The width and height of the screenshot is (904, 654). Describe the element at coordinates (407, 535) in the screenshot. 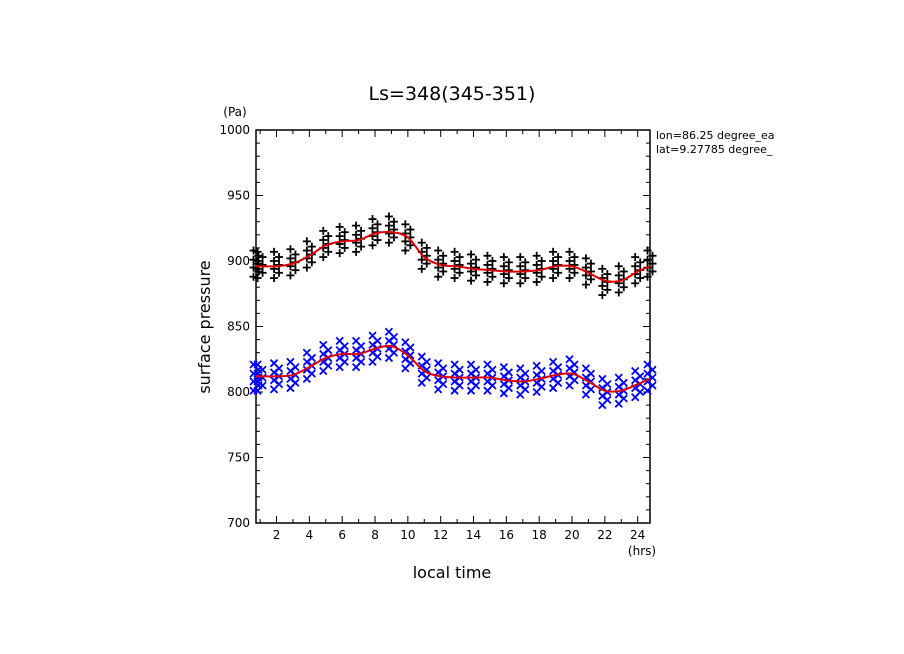

I see `x-tick-label: 10` at that location.